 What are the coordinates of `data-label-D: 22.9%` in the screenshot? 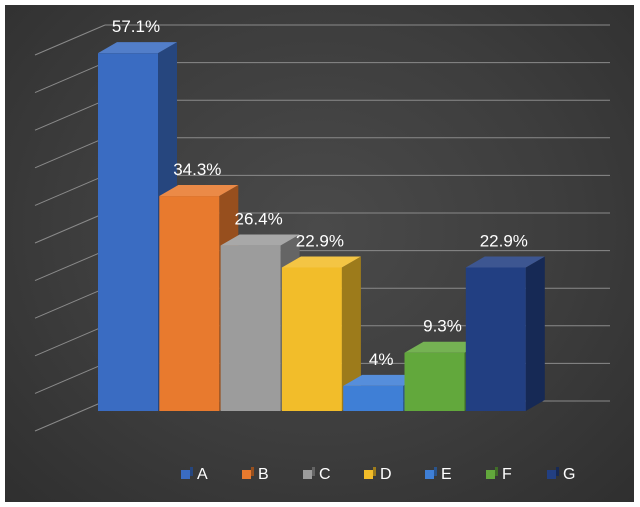 It's located at (320, 240).